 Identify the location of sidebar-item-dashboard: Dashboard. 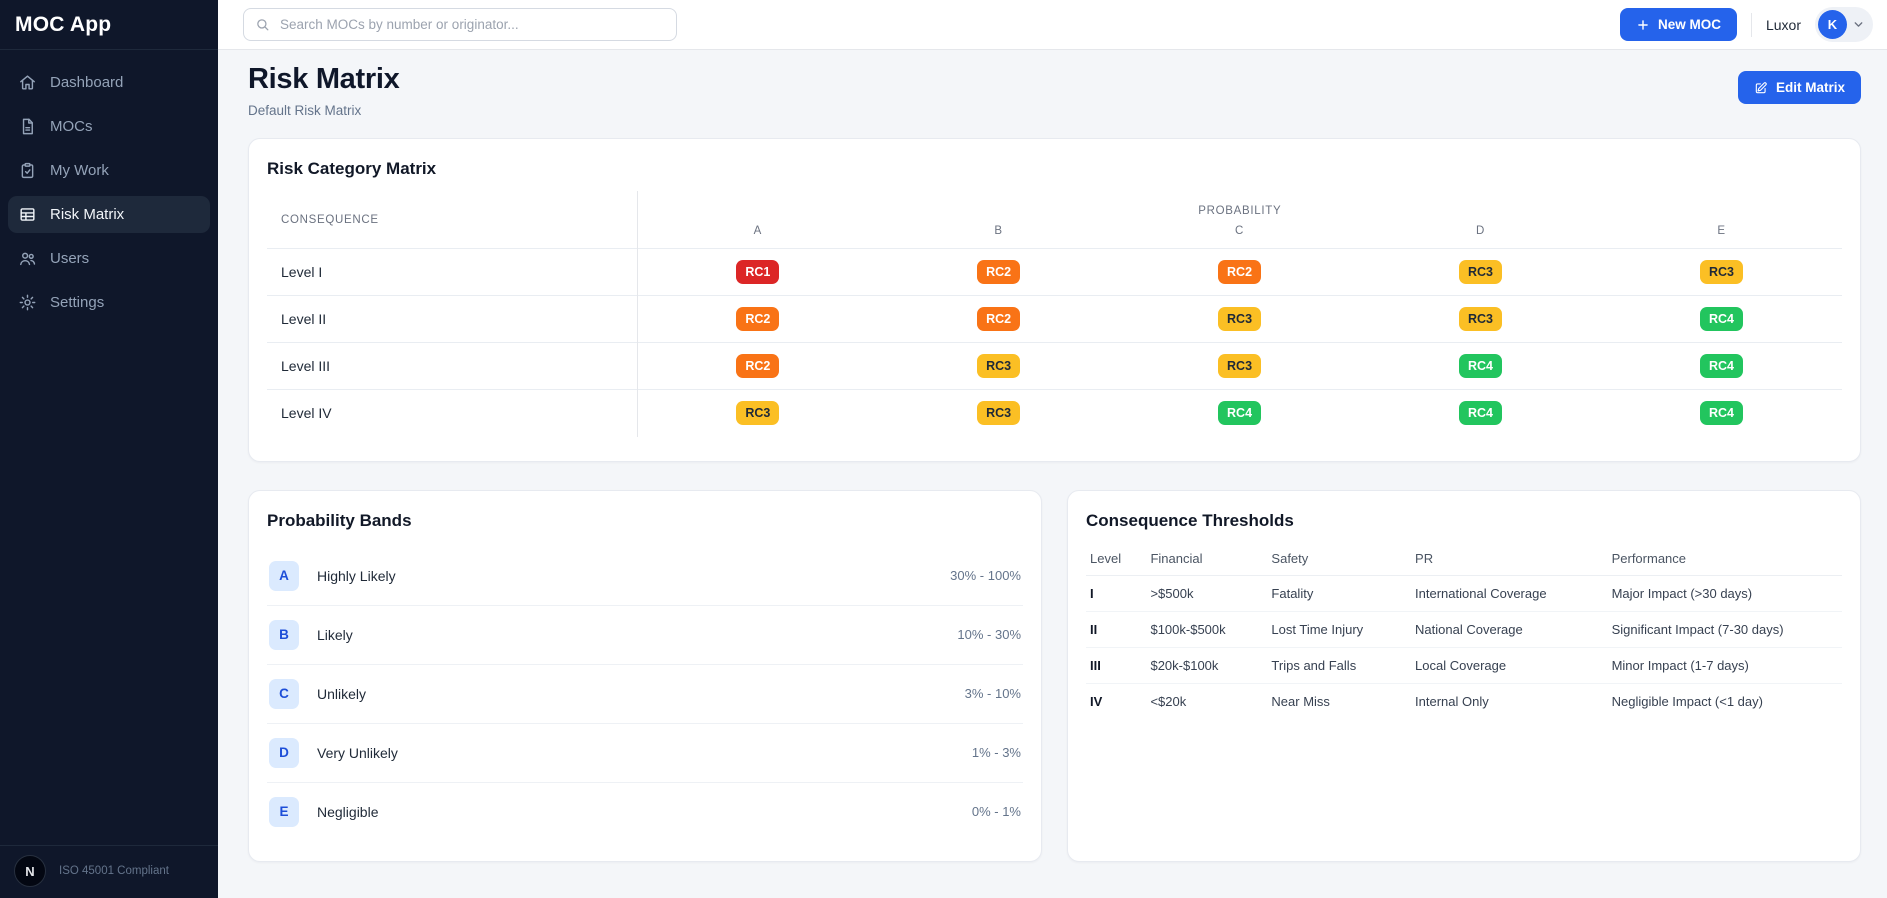
(109, 82).